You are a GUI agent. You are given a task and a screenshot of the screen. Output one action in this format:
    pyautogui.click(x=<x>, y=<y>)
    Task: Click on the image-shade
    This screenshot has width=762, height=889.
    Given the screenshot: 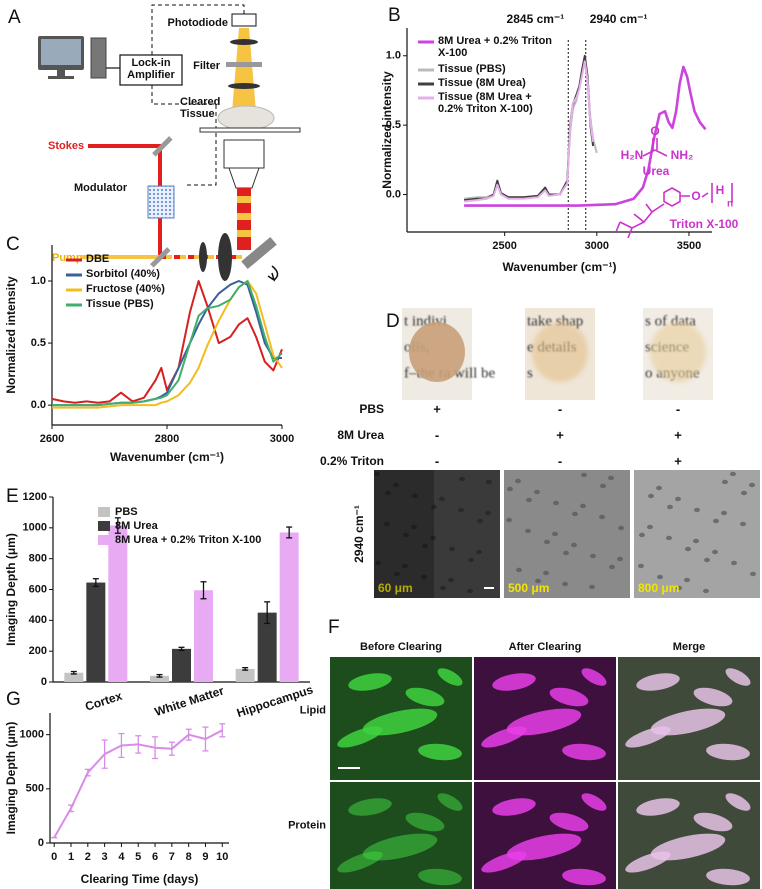 What is the action you would take?
    pyautogui.click(x=404, y=534)
    